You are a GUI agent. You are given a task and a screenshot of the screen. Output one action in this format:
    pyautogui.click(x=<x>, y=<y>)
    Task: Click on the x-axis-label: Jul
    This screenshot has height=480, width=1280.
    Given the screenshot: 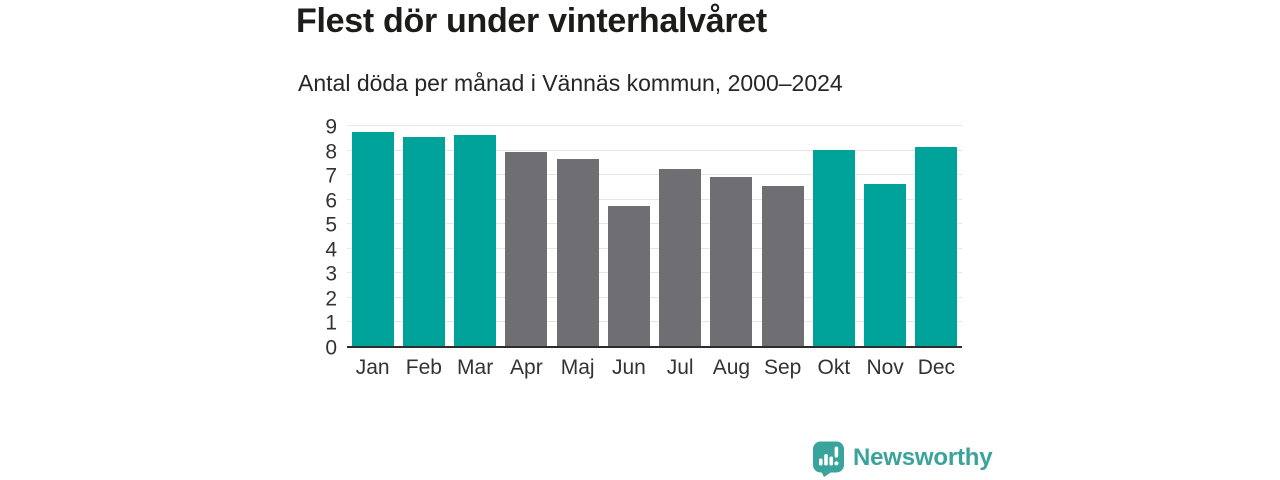 What is the action you would take?
    pyautogui.click(x=680, y=367)
    